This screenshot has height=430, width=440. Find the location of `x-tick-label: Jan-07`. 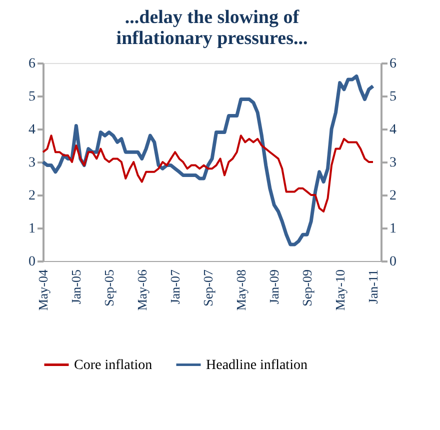

x-tick-label: Jan-07 is located at coordinates (175, 286).